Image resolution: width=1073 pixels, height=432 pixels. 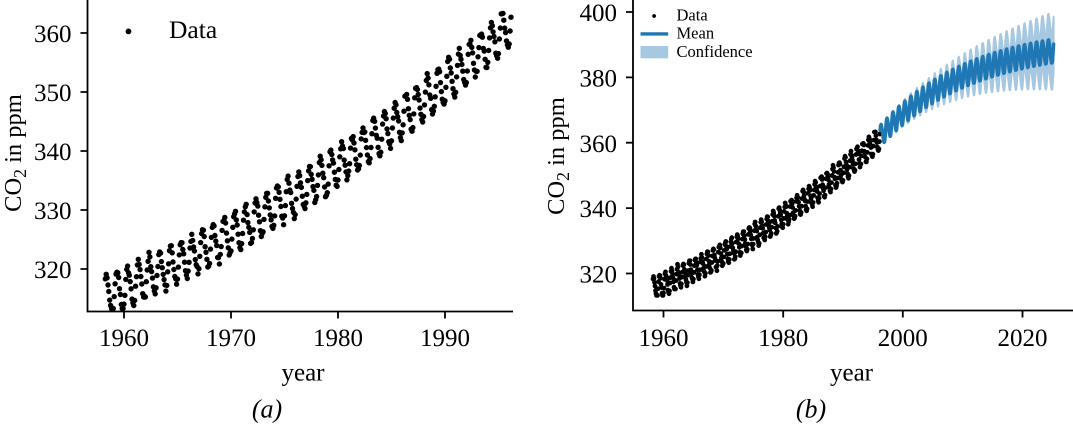 I want to click on svg-text: 400, so click(x=599, y=13).